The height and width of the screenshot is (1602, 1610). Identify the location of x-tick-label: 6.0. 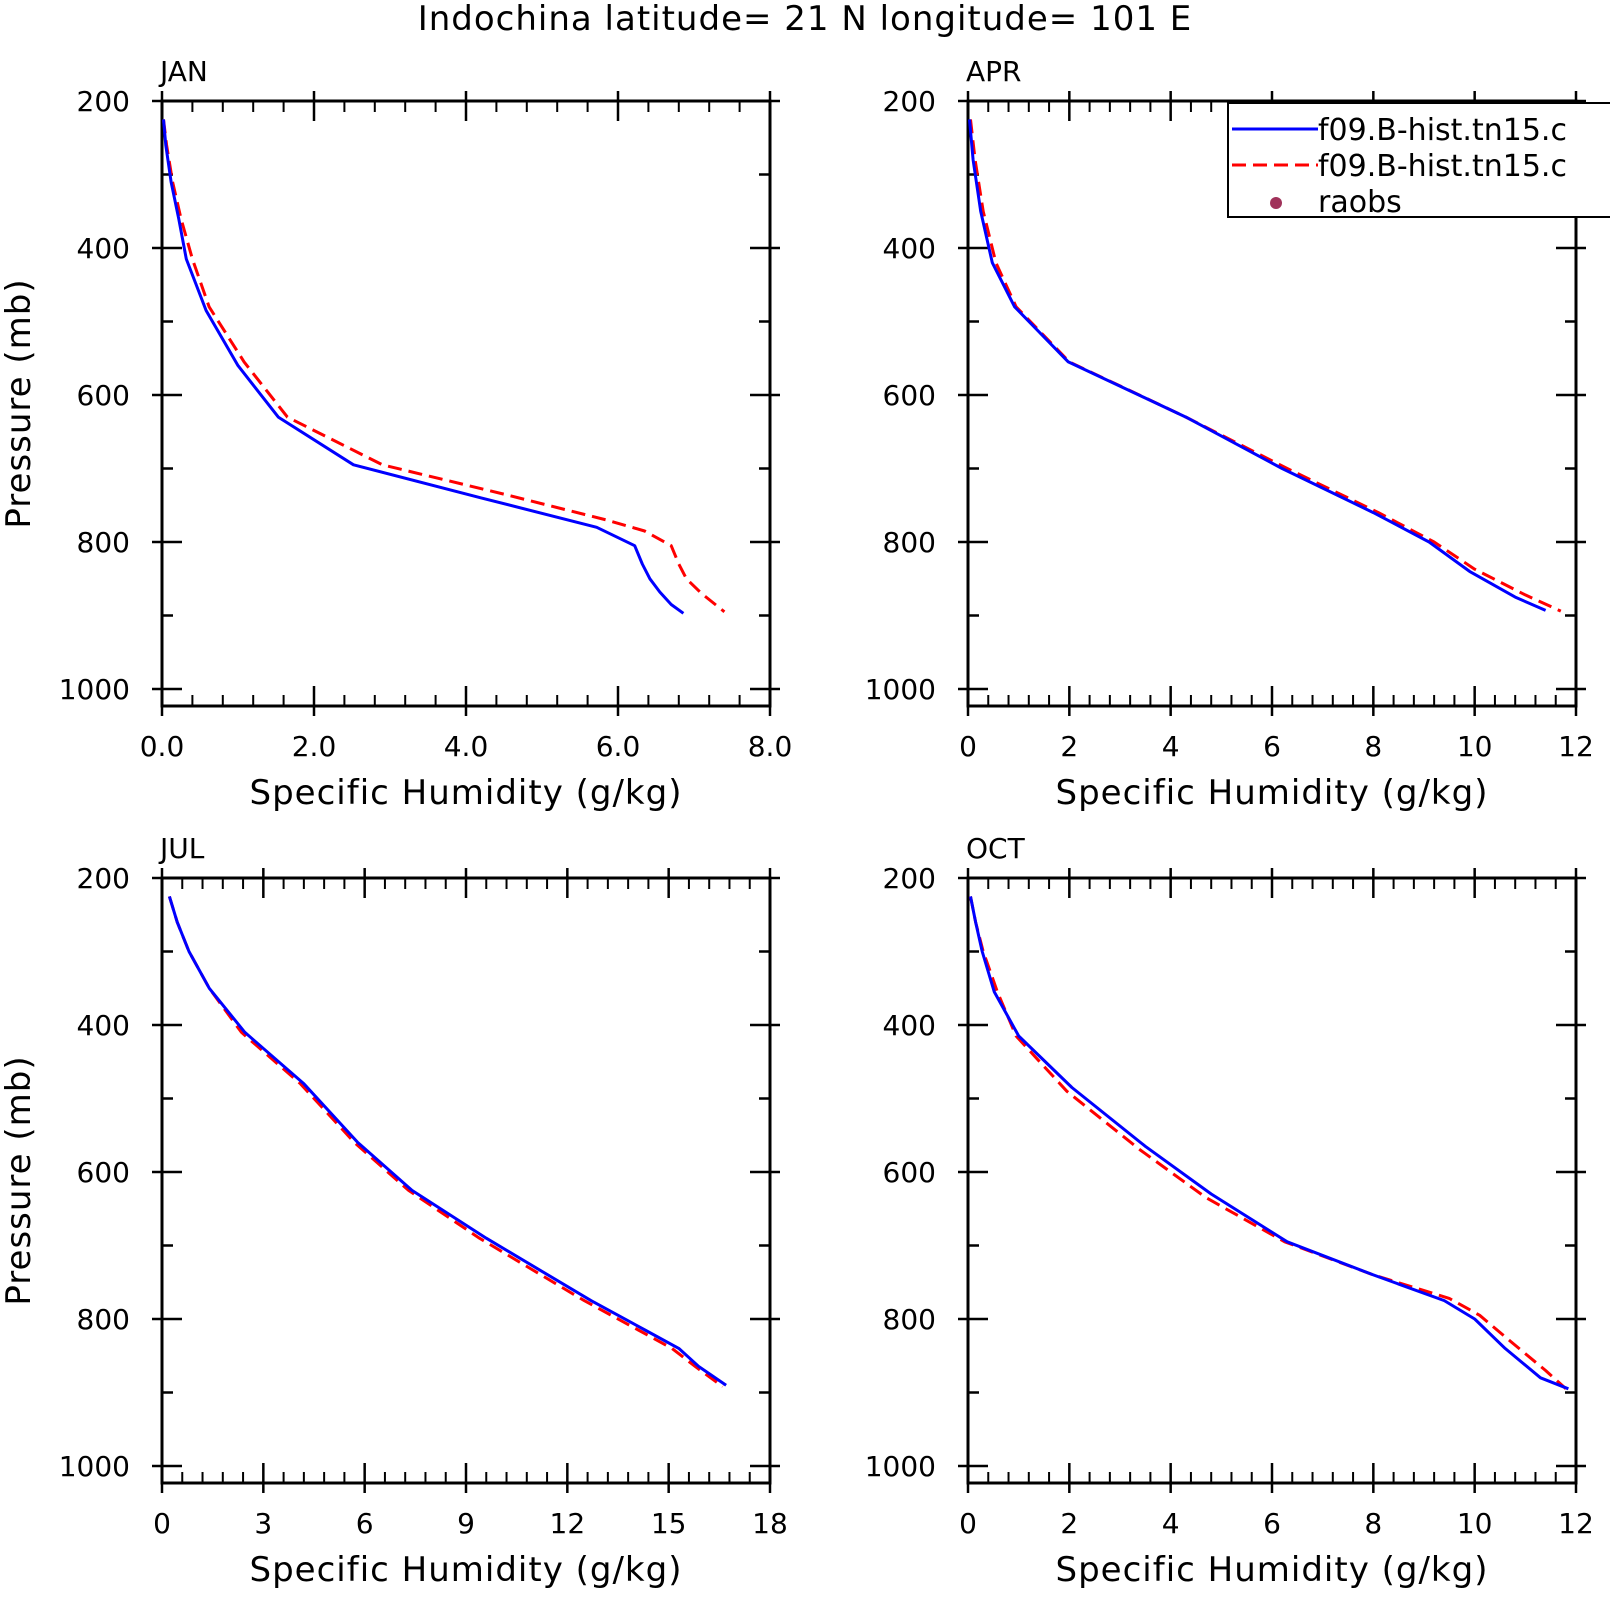
(618, 746).